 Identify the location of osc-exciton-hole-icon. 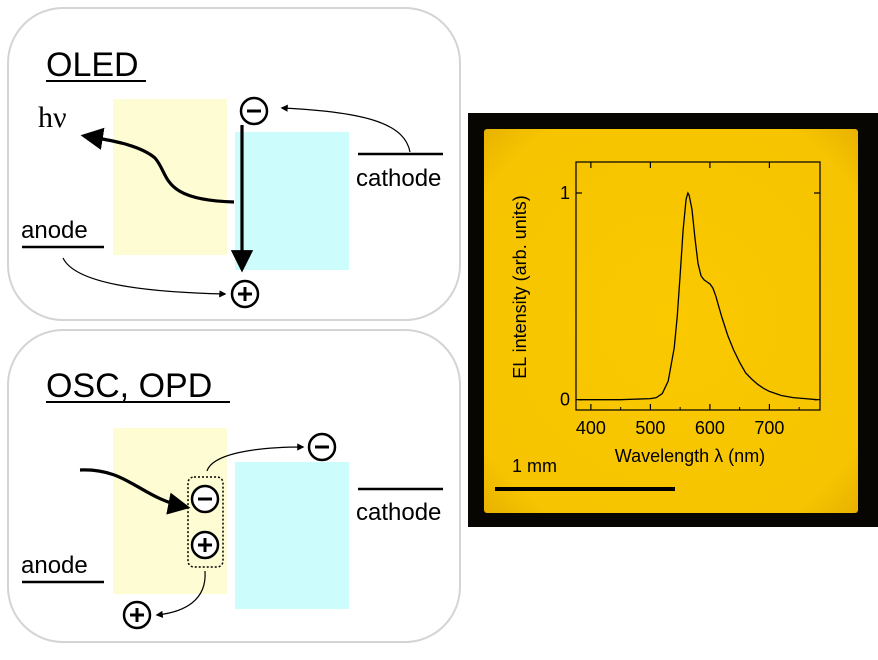
(205, 545).